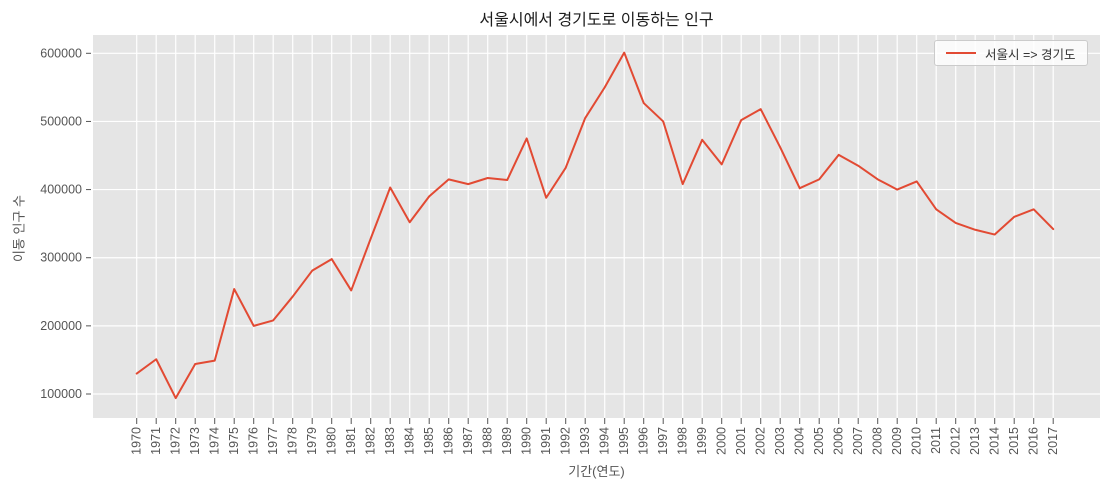  Describe the element at coordinates (683, 441) in the screenshot. I see `x-tick-label: 1998` at that location.